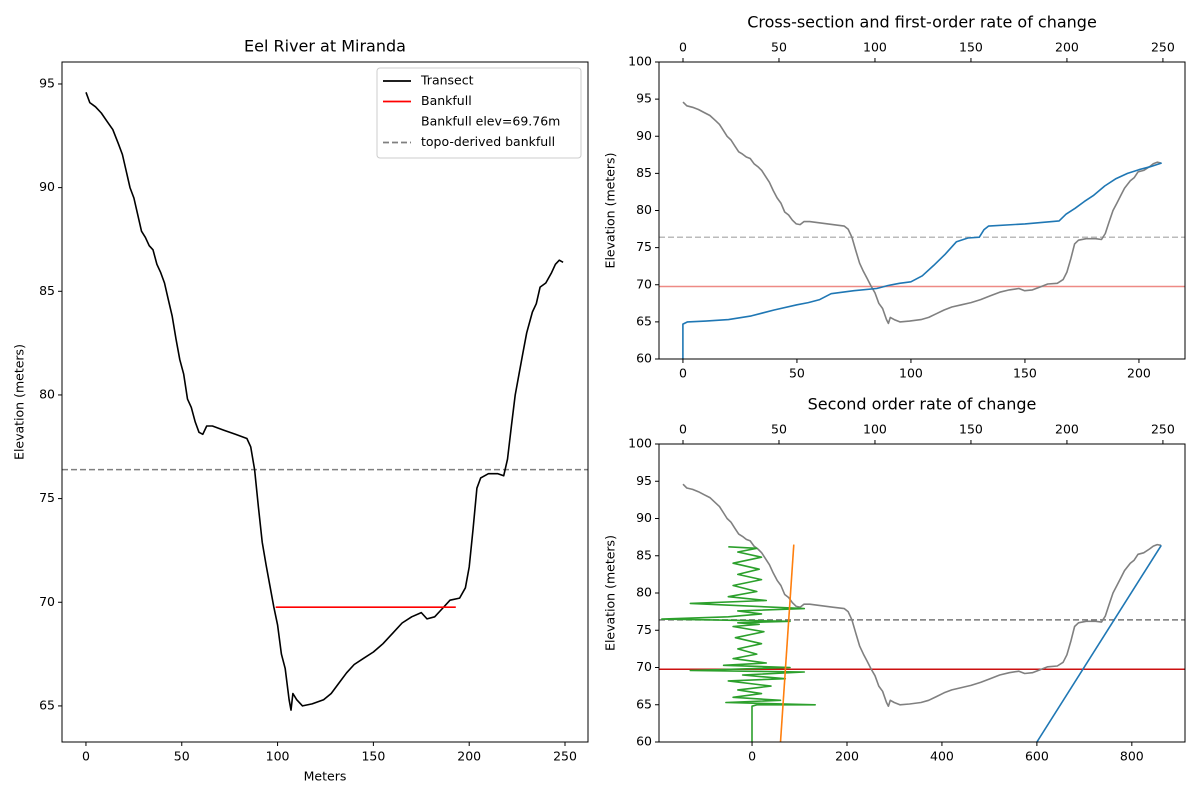  Describe the element at coordinates (922, 404) in the screenshot. I see `chart-title: Second order rate of change` at that location.